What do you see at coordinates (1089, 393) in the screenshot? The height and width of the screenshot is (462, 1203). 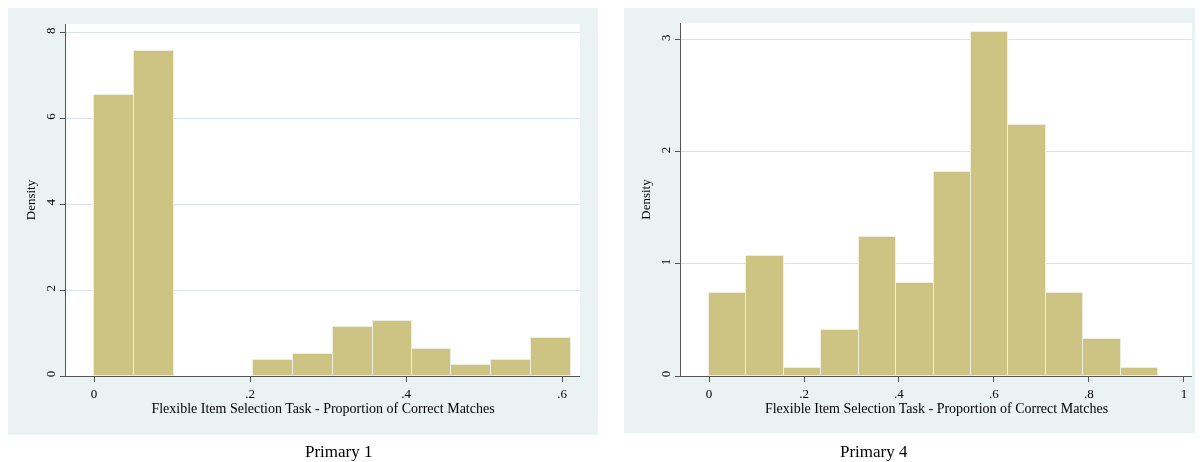 I see `x-tick-label: .8` at bounding box center [1089, 393].